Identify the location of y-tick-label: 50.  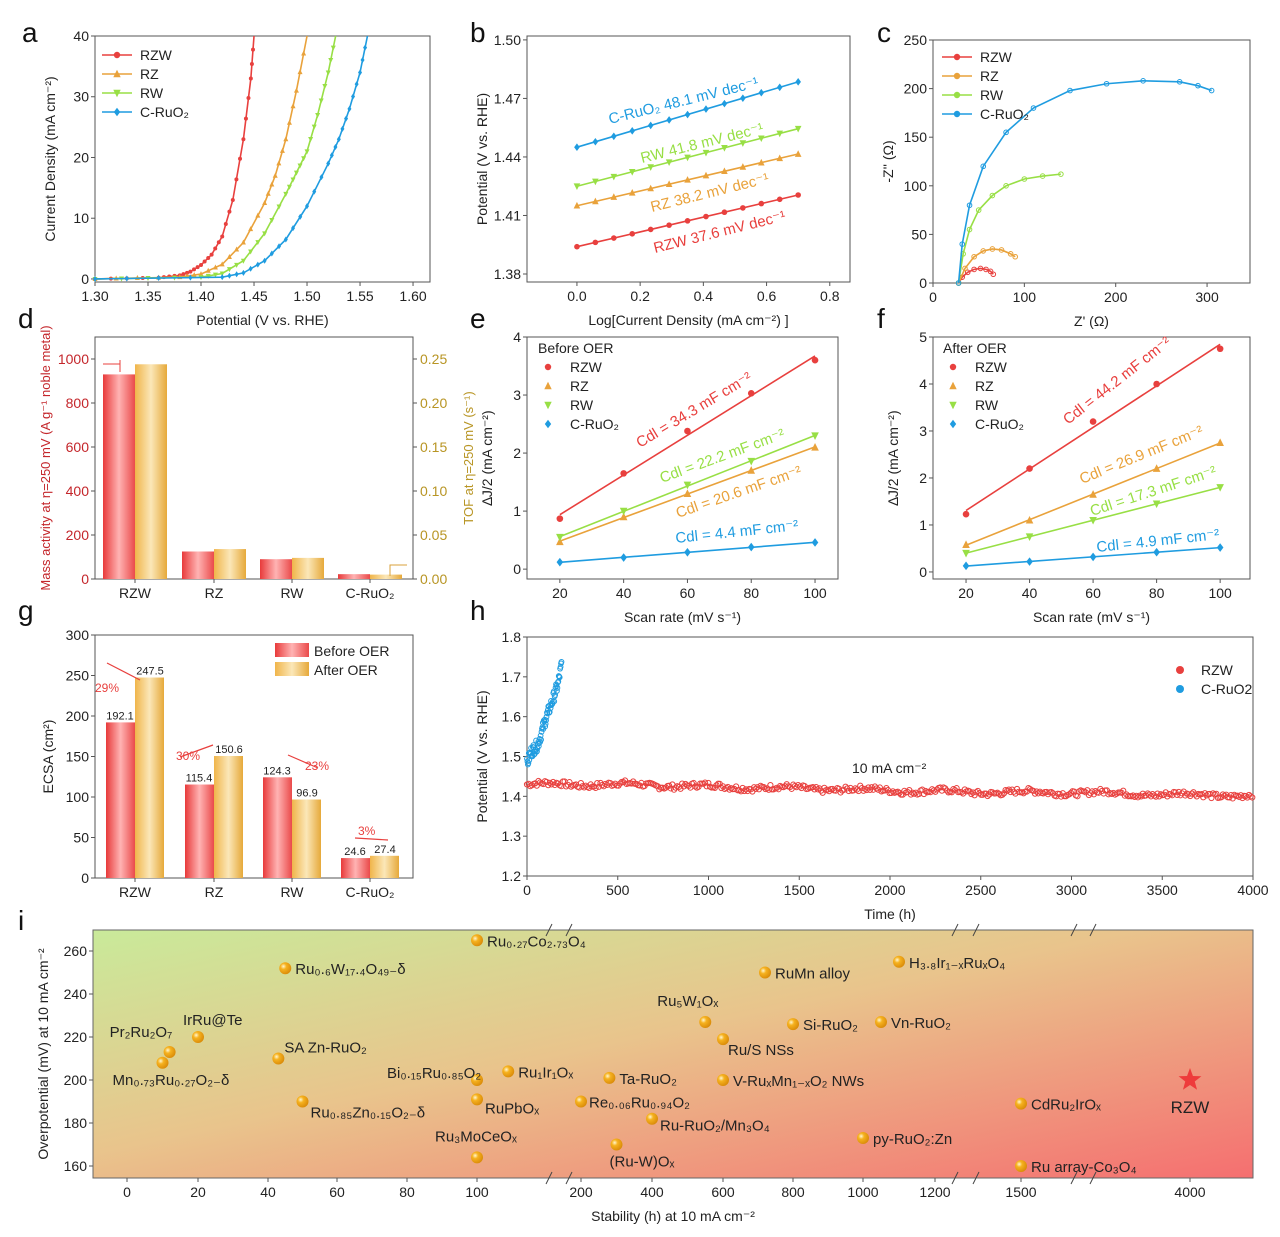
(81, 838).